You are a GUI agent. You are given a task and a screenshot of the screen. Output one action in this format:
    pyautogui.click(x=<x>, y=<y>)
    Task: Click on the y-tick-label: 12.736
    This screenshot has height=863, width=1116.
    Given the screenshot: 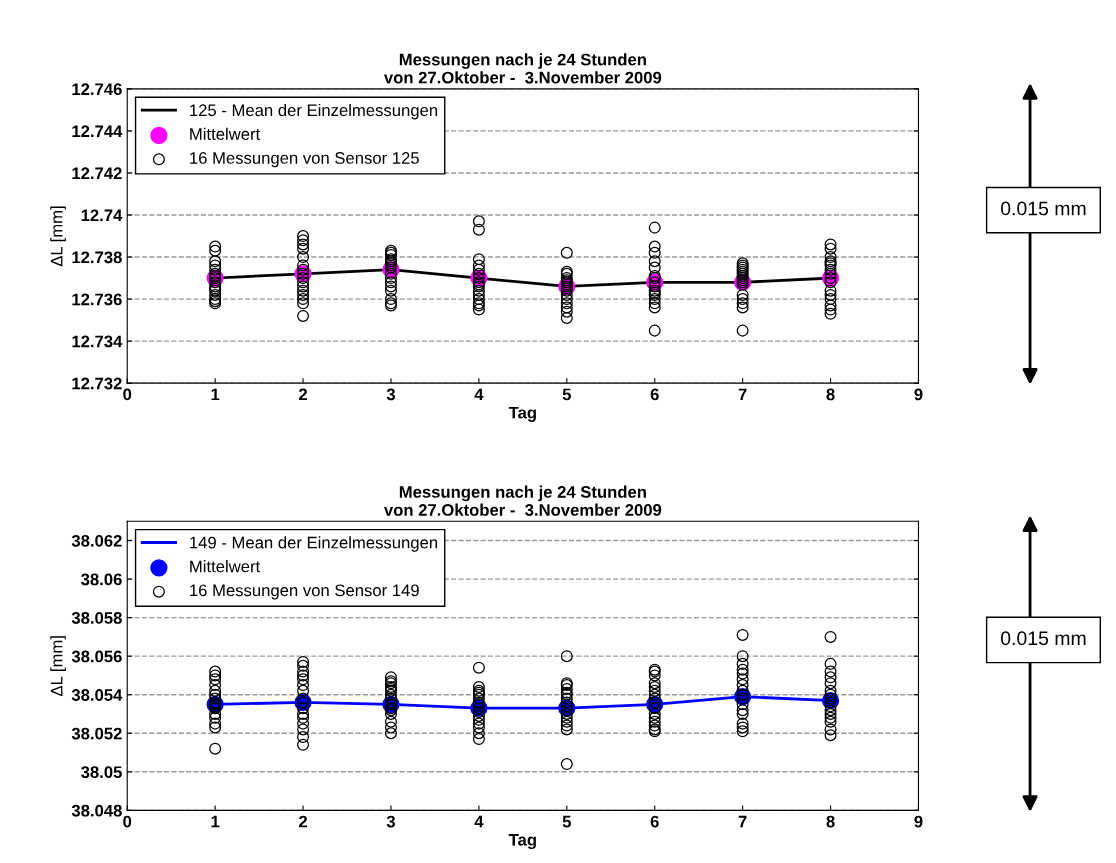 What is the action you would take?
    pyautogui.click(x=97, y=299)
    